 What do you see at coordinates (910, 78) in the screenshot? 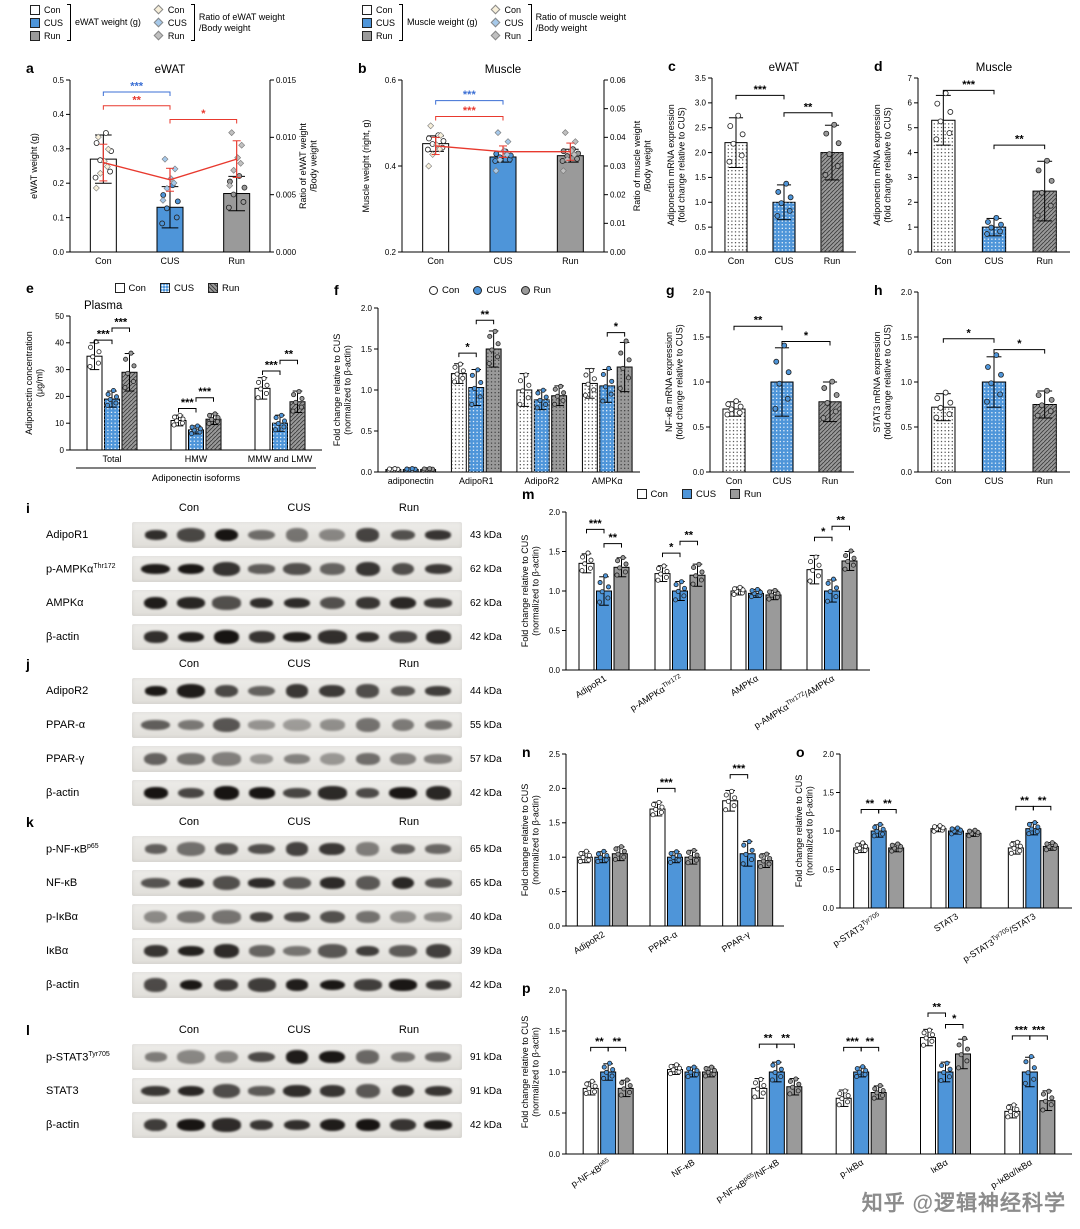
I see `svg-text: 7` at bounding box center [910, 78].